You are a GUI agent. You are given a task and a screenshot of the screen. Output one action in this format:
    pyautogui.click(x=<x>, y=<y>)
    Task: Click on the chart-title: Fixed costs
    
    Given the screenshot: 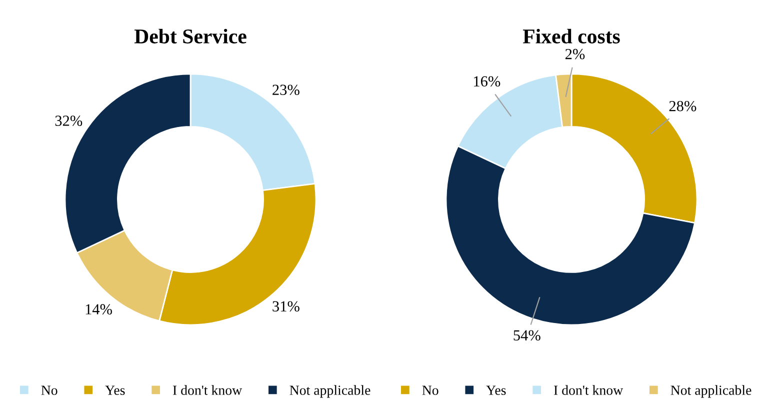 What is the action you would take?
    pyautogui.click(x=571, y=36)
    